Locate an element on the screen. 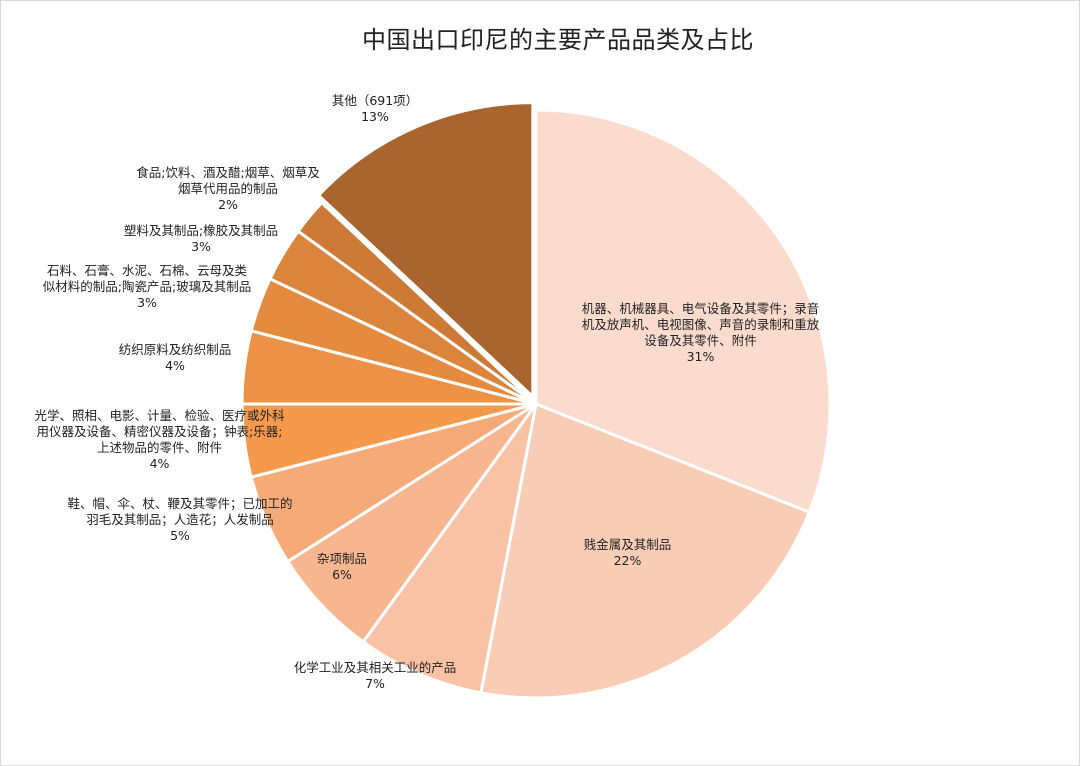 The image size is (1080, 766). slice-label-text: 光学、照相、电影、计量、检验、医疗或外科 is located at coordinates (159, 415).